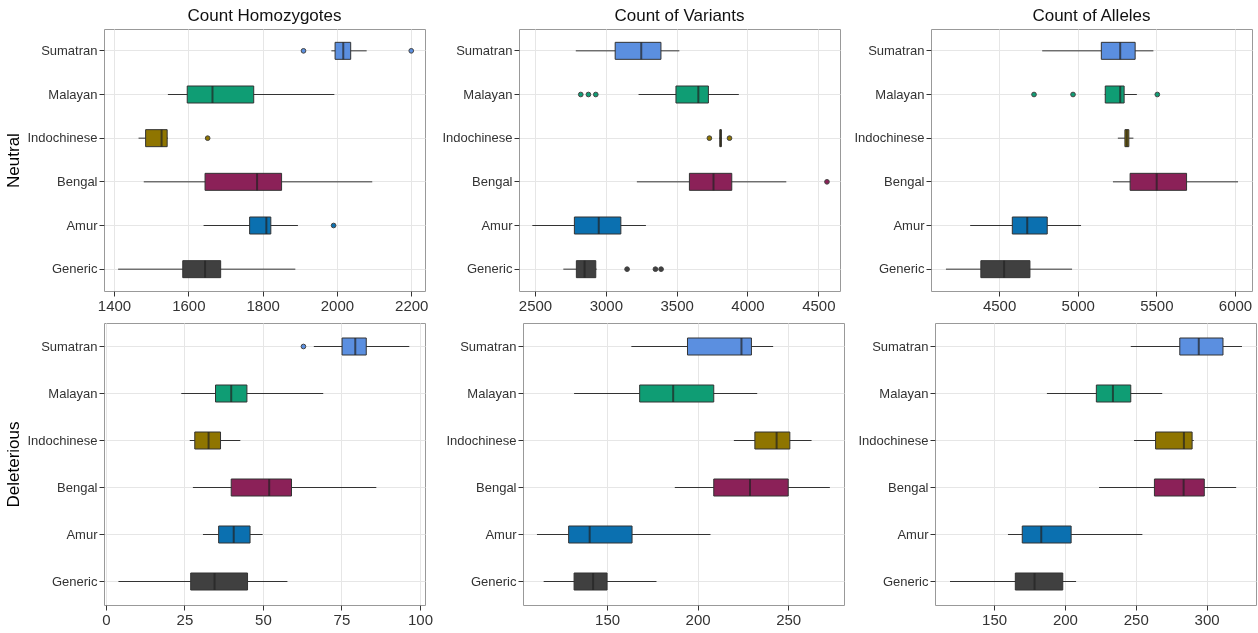 The height and width of the screenshot is (633, 1258). I want to click on x-tick-label: 1800, so click(263, 305).